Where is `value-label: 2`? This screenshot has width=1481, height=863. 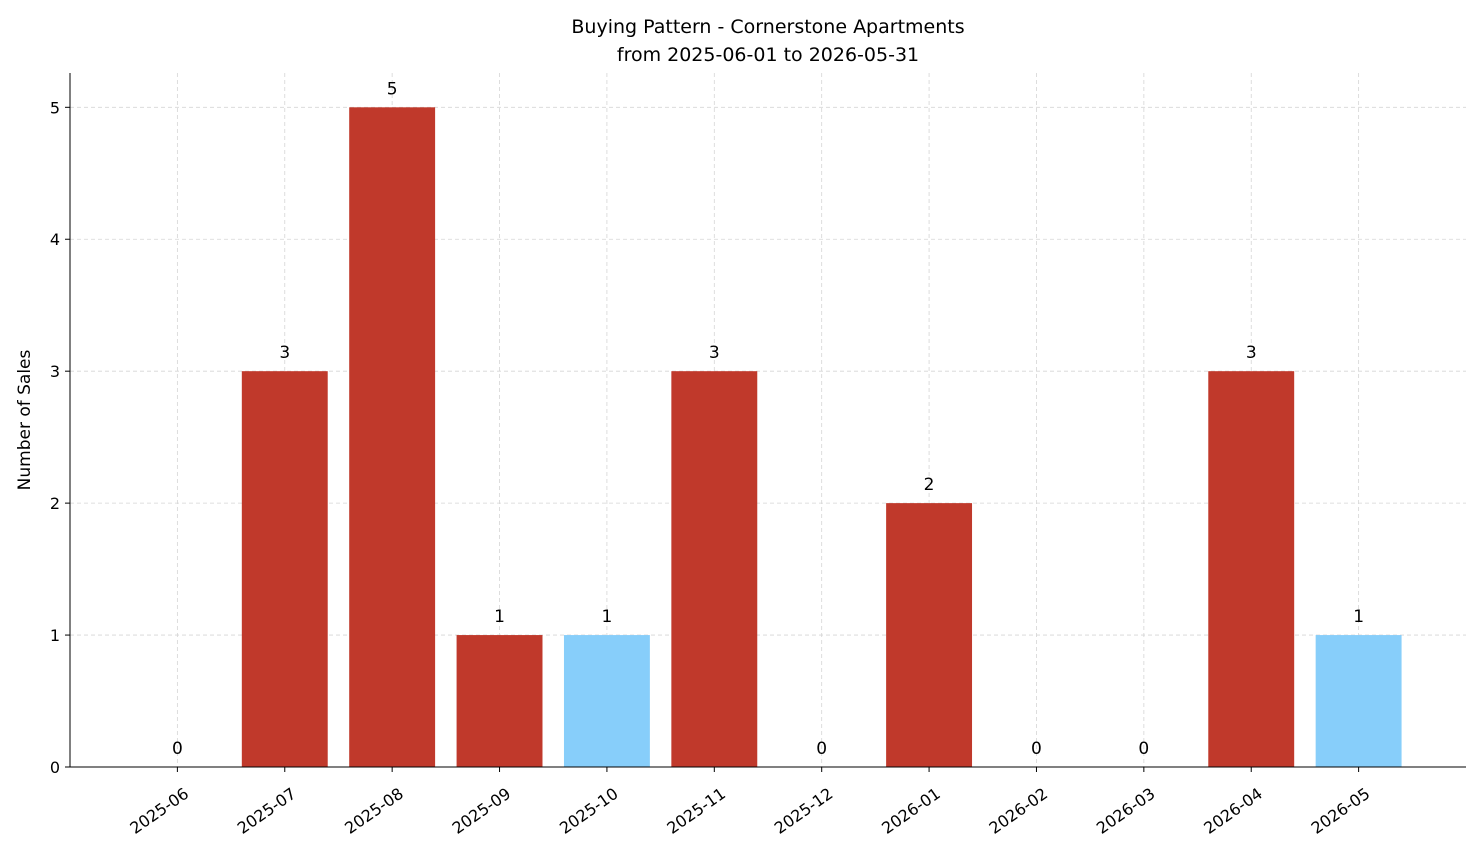
value-label: 2 is located at coordinates (929, 485).